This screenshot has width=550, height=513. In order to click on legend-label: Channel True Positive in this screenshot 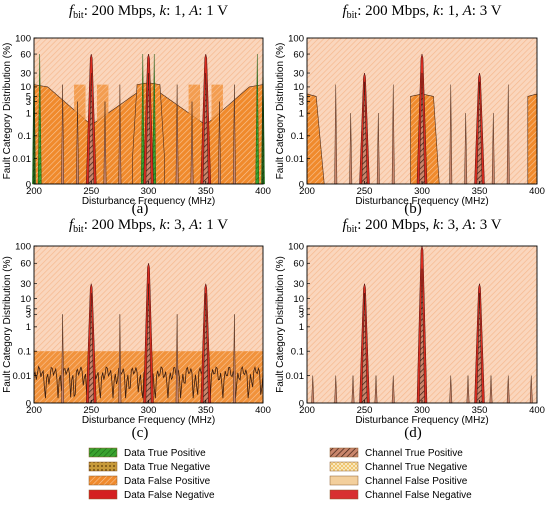, I will do `click(414, 453)`.